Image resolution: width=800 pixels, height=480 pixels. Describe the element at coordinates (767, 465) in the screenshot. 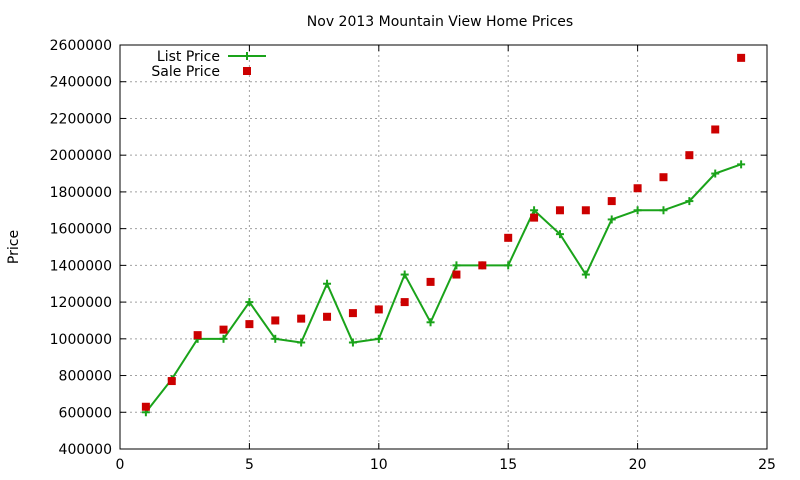

I see `x-tick-label: 25` at that location.